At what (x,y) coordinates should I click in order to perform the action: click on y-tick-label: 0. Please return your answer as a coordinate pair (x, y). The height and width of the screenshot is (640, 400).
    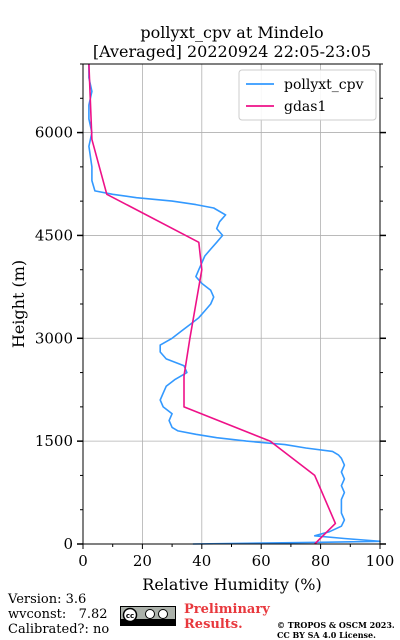
    Looking at the image, I should click on (68, 544).